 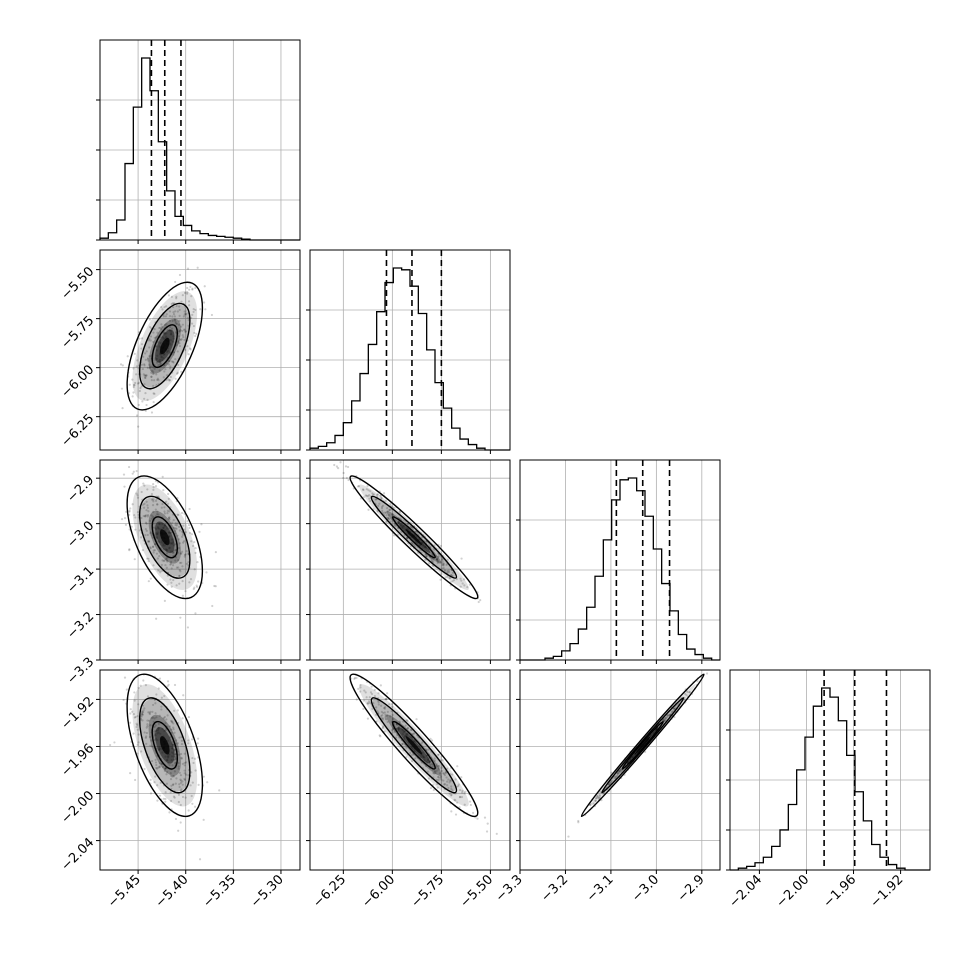 I want to click on panel-frame, so click(x=200, y=770).